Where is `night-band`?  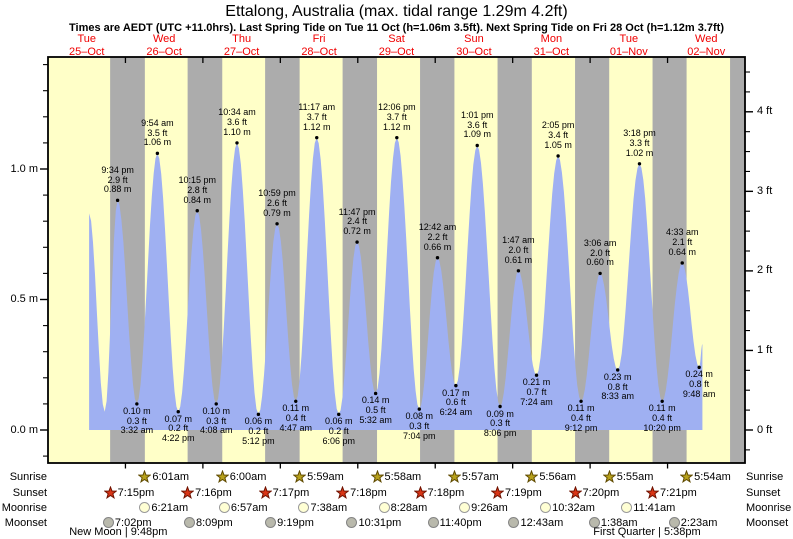 night-band is located at coordinates (737, 260).